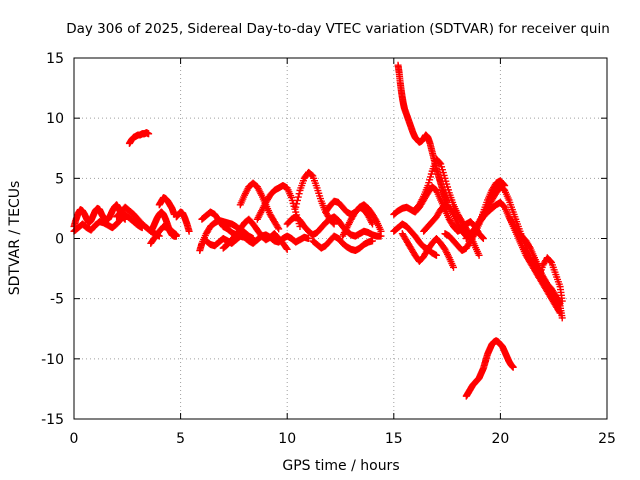  Describe the element at coordinates (342, 243) in the screenshot. I see `series-seg-q` at that location.